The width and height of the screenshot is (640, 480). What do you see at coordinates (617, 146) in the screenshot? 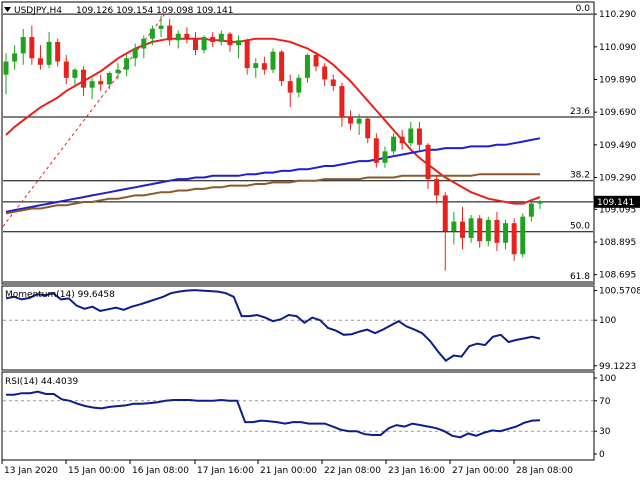
I see `price-tick-label: 109.490` at bounding box center [617, 146].